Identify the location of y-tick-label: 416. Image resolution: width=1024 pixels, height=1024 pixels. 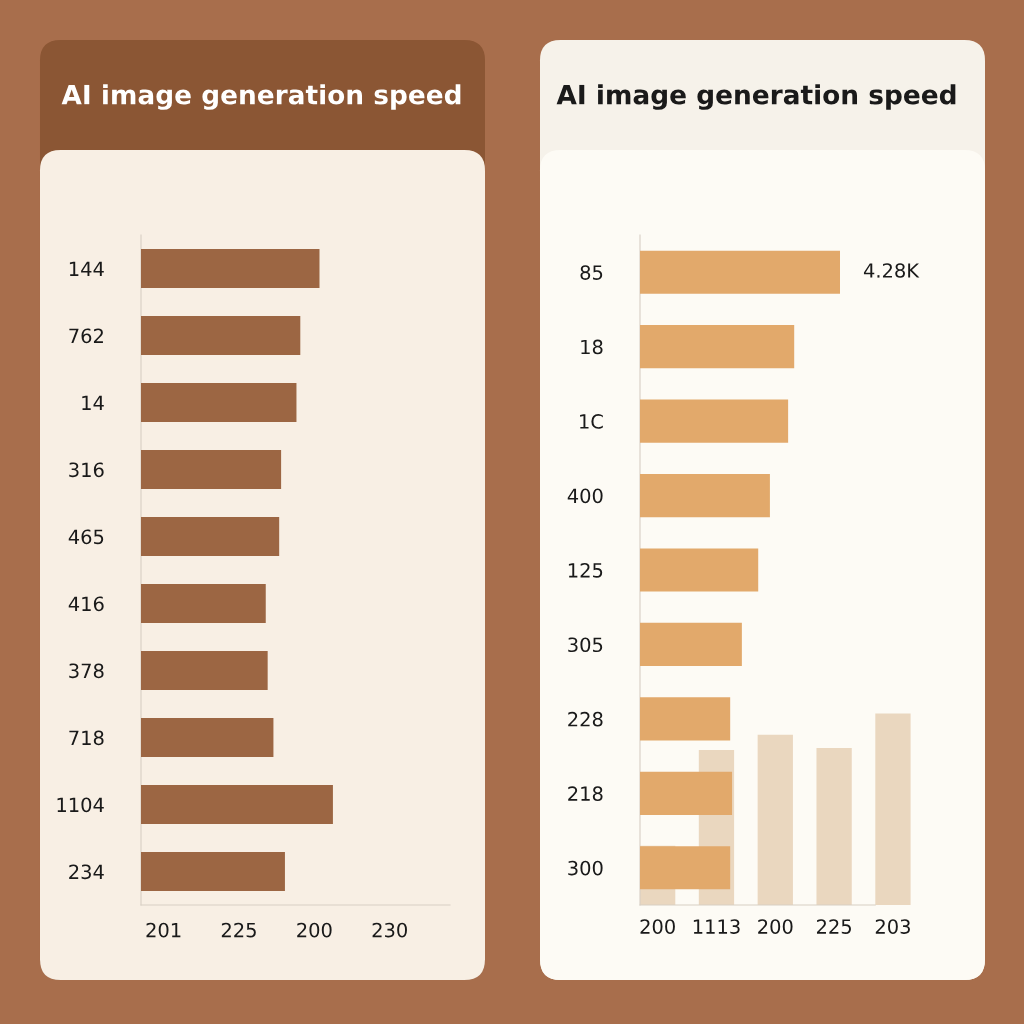
(86, 604).